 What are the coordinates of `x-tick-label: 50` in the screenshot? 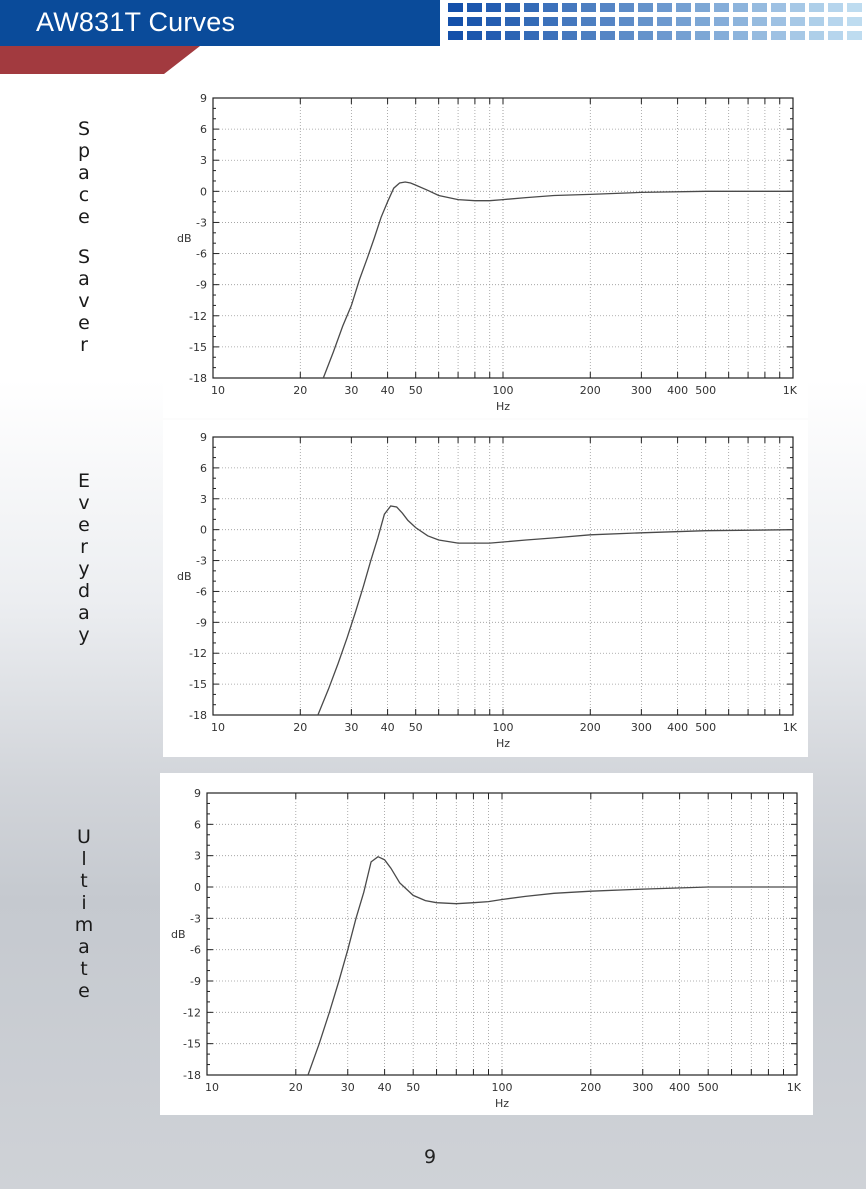 It's located at (413, 1087).